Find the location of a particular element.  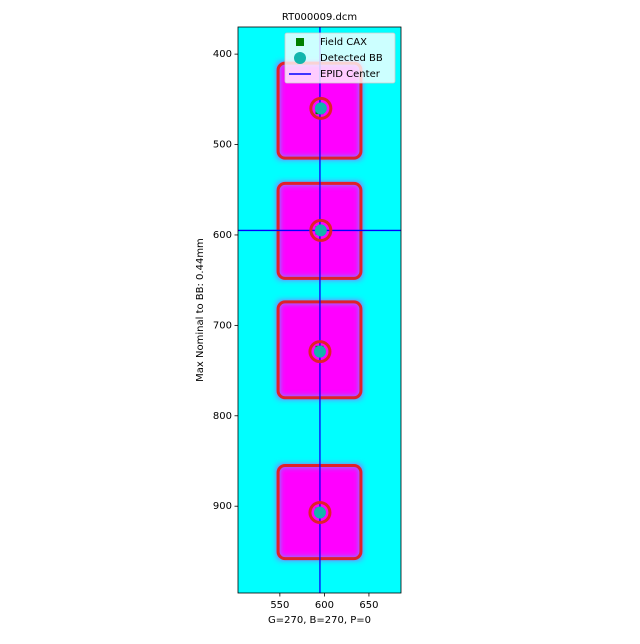

y-axis-label: Max Nominal to BB: 0.44mm is located at coordinates (200, 310).